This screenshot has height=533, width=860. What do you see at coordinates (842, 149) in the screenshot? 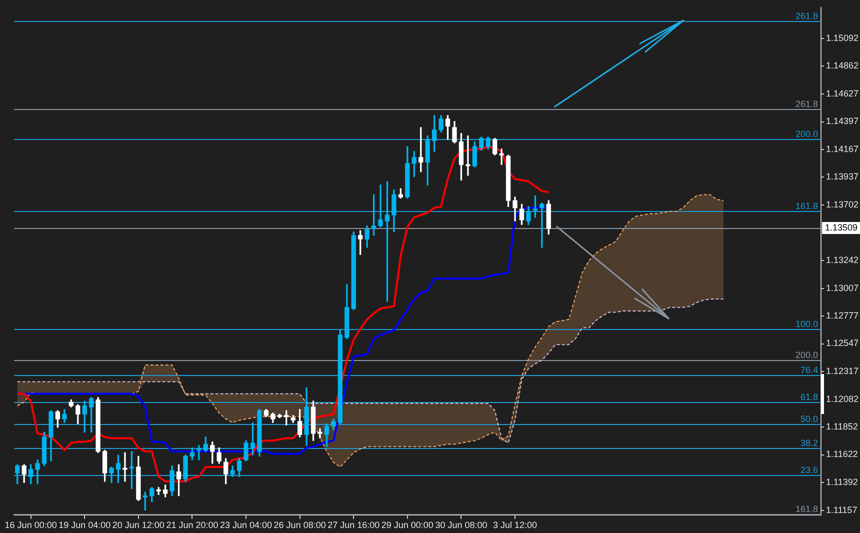
I see `y-tick-label: 1.14167` at bounding box center [842, 149].